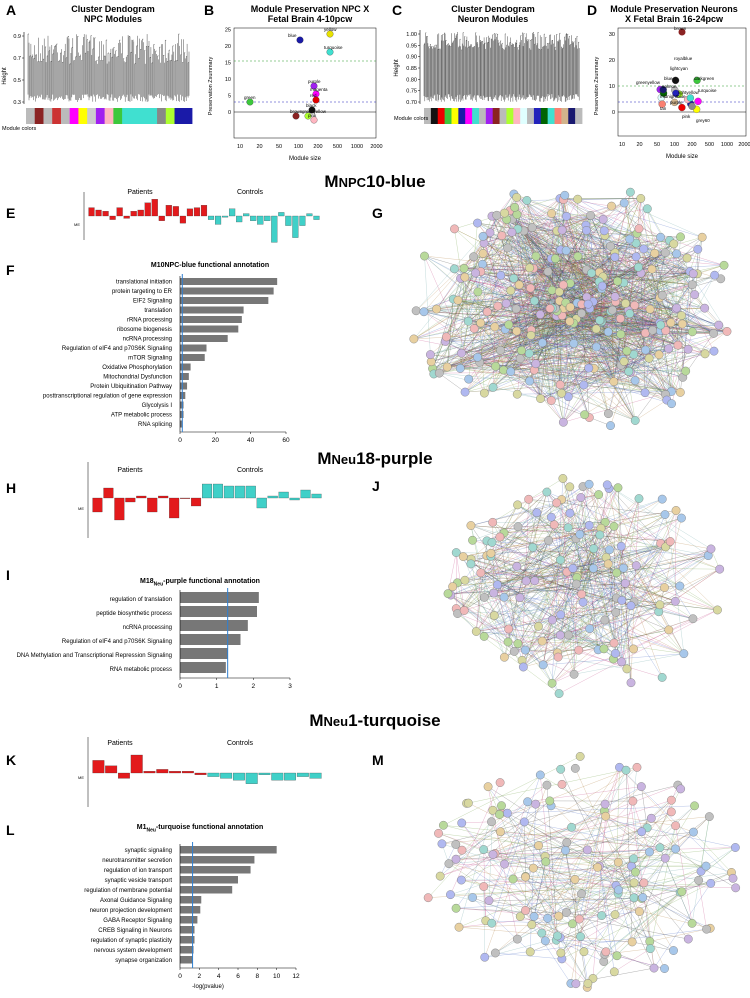  Describe the element at coordinates (211, 86) in the screenshot. I see `plot-b-ylabel: Preservation Zsummary` at that location.